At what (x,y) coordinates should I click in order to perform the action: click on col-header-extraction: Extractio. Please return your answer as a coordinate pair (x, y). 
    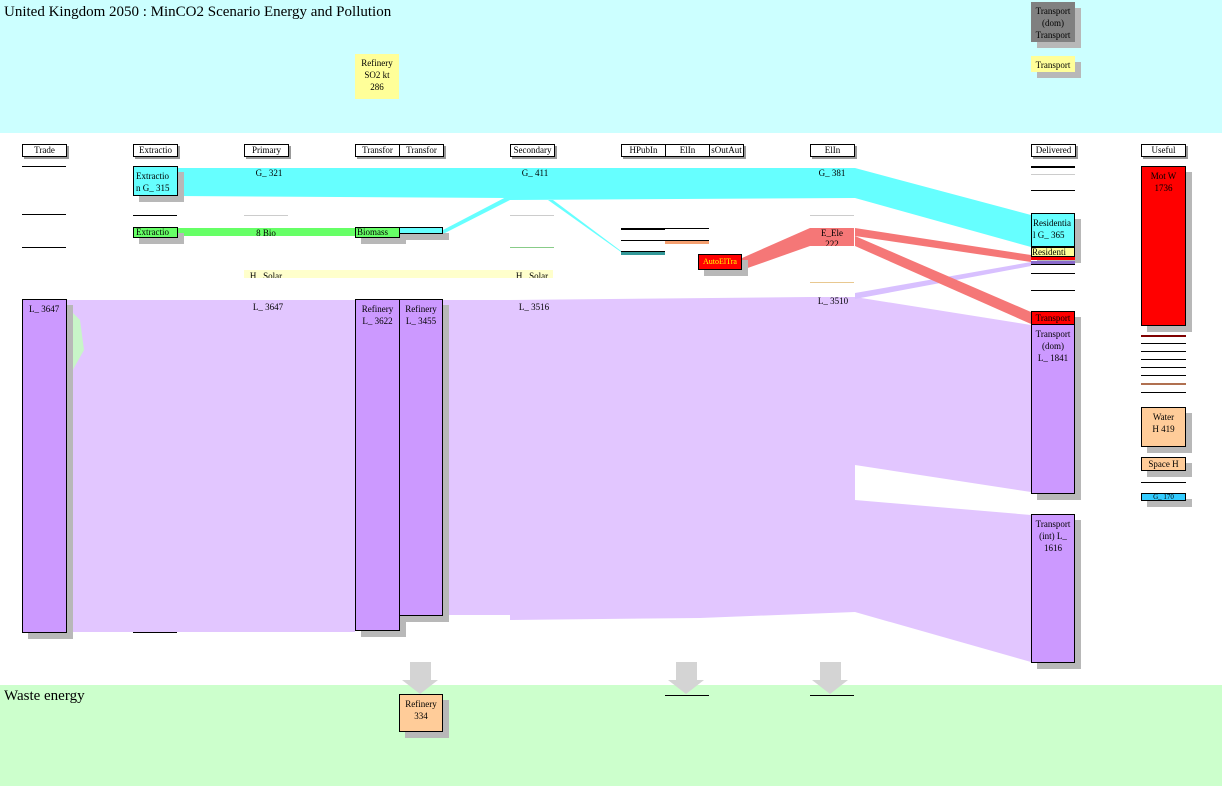
    Looking at the image, I should click on (155, 150).